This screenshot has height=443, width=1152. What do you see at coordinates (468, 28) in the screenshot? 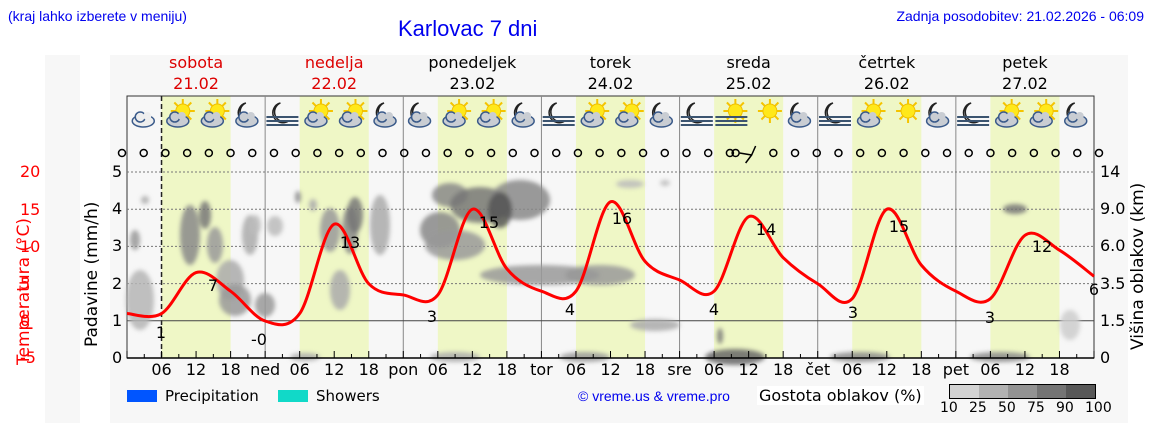
I see `page-title: Karlovac 7 dni` at bounding box center [468, 28].